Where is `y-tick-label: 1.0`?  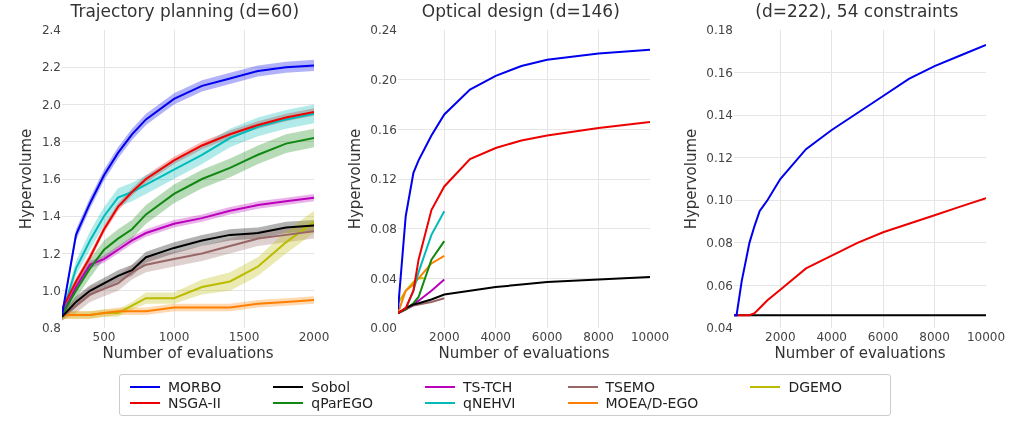
y-tick-label: 1.0 is located at coordinates (51, 290).